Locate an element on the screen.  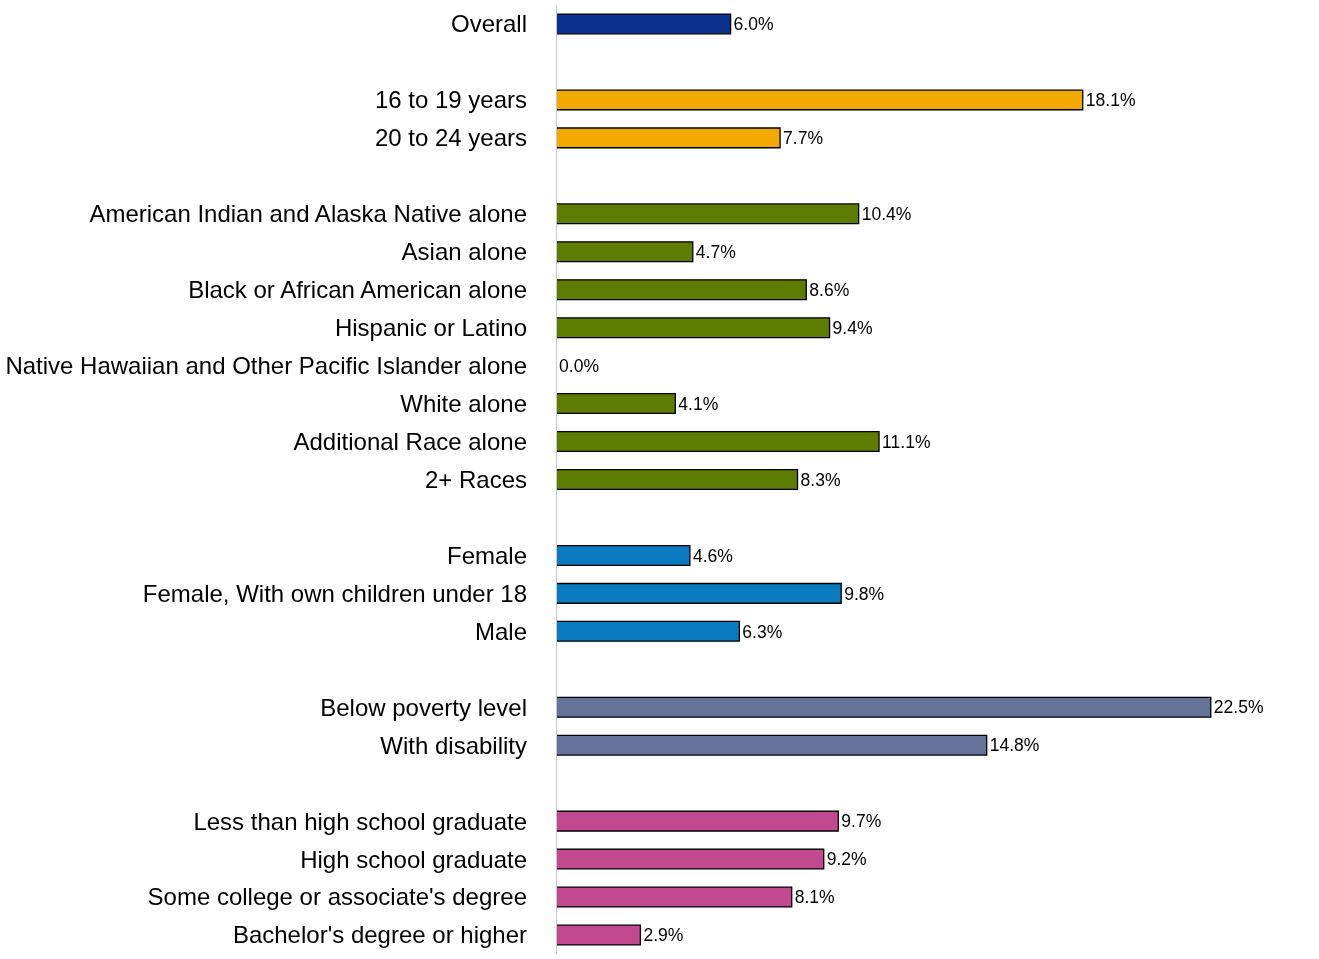
y-tick-label: Black or African American alone is located at coordinates (357, 290).